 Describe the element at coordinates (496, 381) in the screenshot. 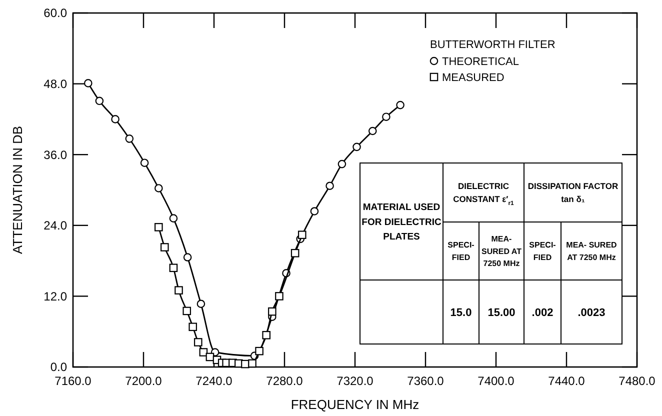

I see `x-tick-label: 7400.0` at that location.